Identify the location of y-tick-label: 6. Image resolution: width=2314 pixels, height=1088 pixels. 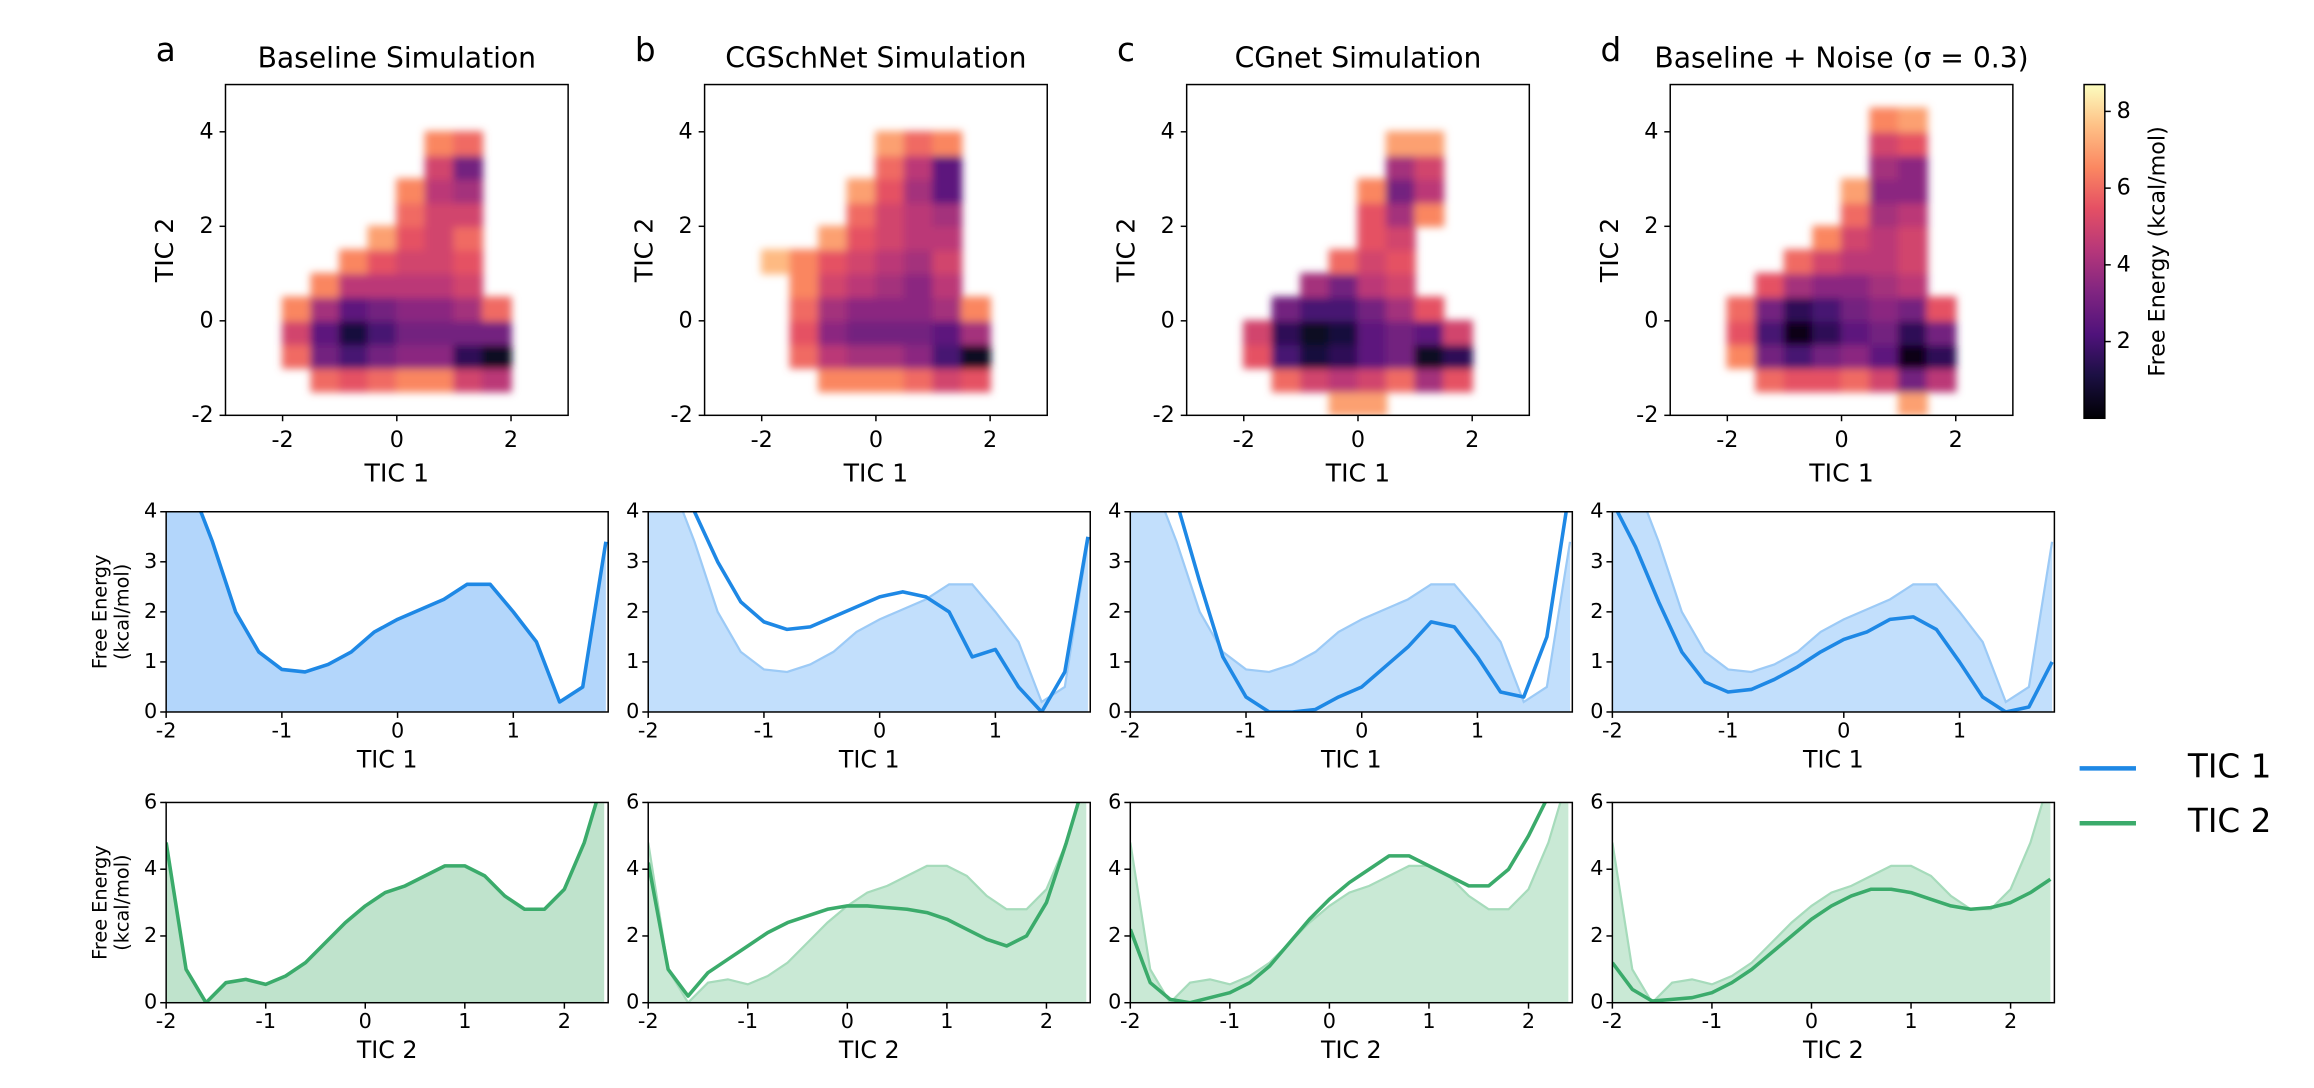
(1596, 801).